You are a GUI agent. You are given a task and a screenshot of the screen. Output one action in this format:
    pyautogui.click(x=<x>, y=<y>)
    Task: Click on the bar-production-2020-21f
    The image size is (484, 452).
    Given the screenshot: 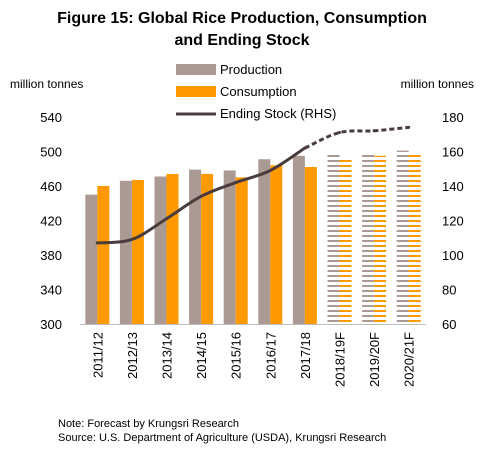 What is the action you would take?
    pyautogui.click(x=402, y=237)
    